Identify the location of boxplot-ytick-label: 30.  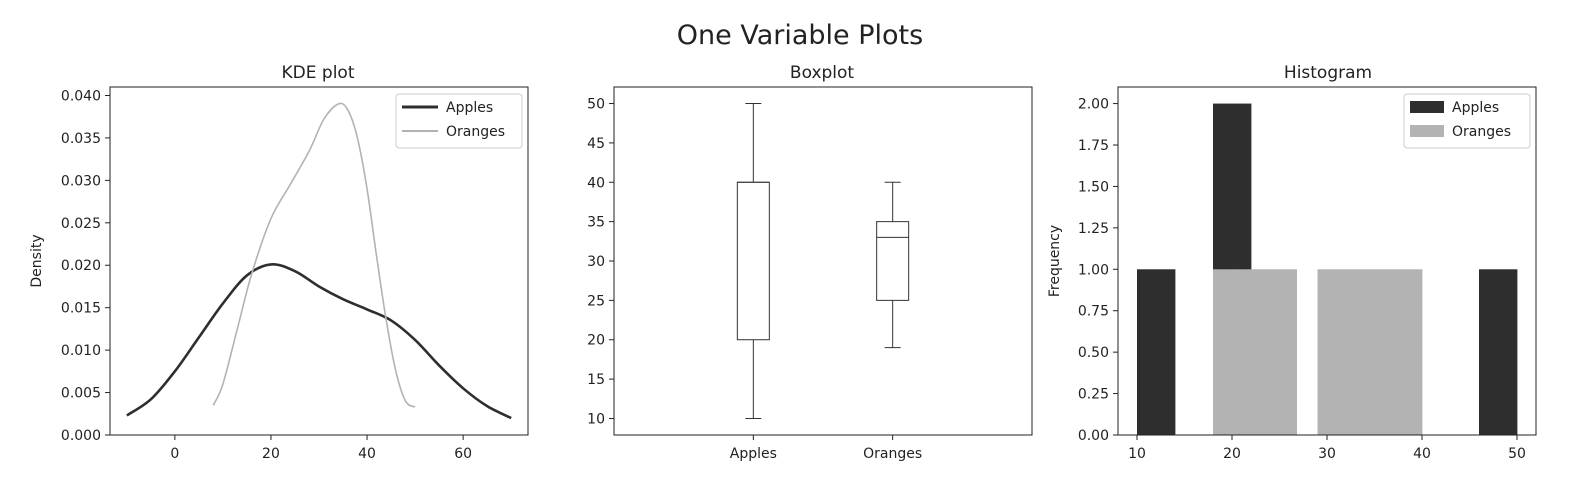
(596, 262).